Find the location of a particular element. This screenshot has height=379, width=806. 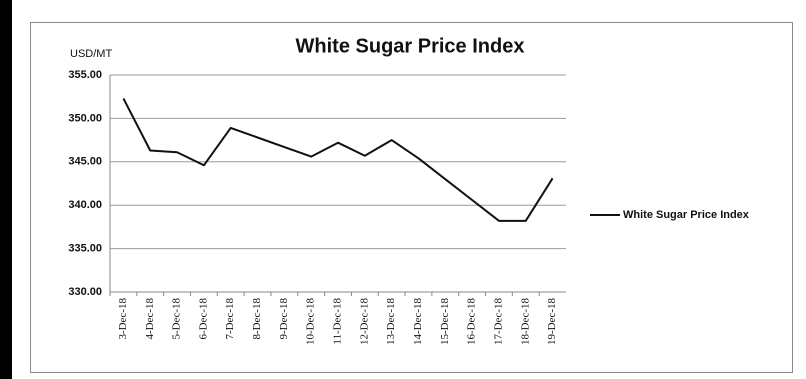

x-tick-label: 7-Dec-18 is located at coordinates (230, 319).